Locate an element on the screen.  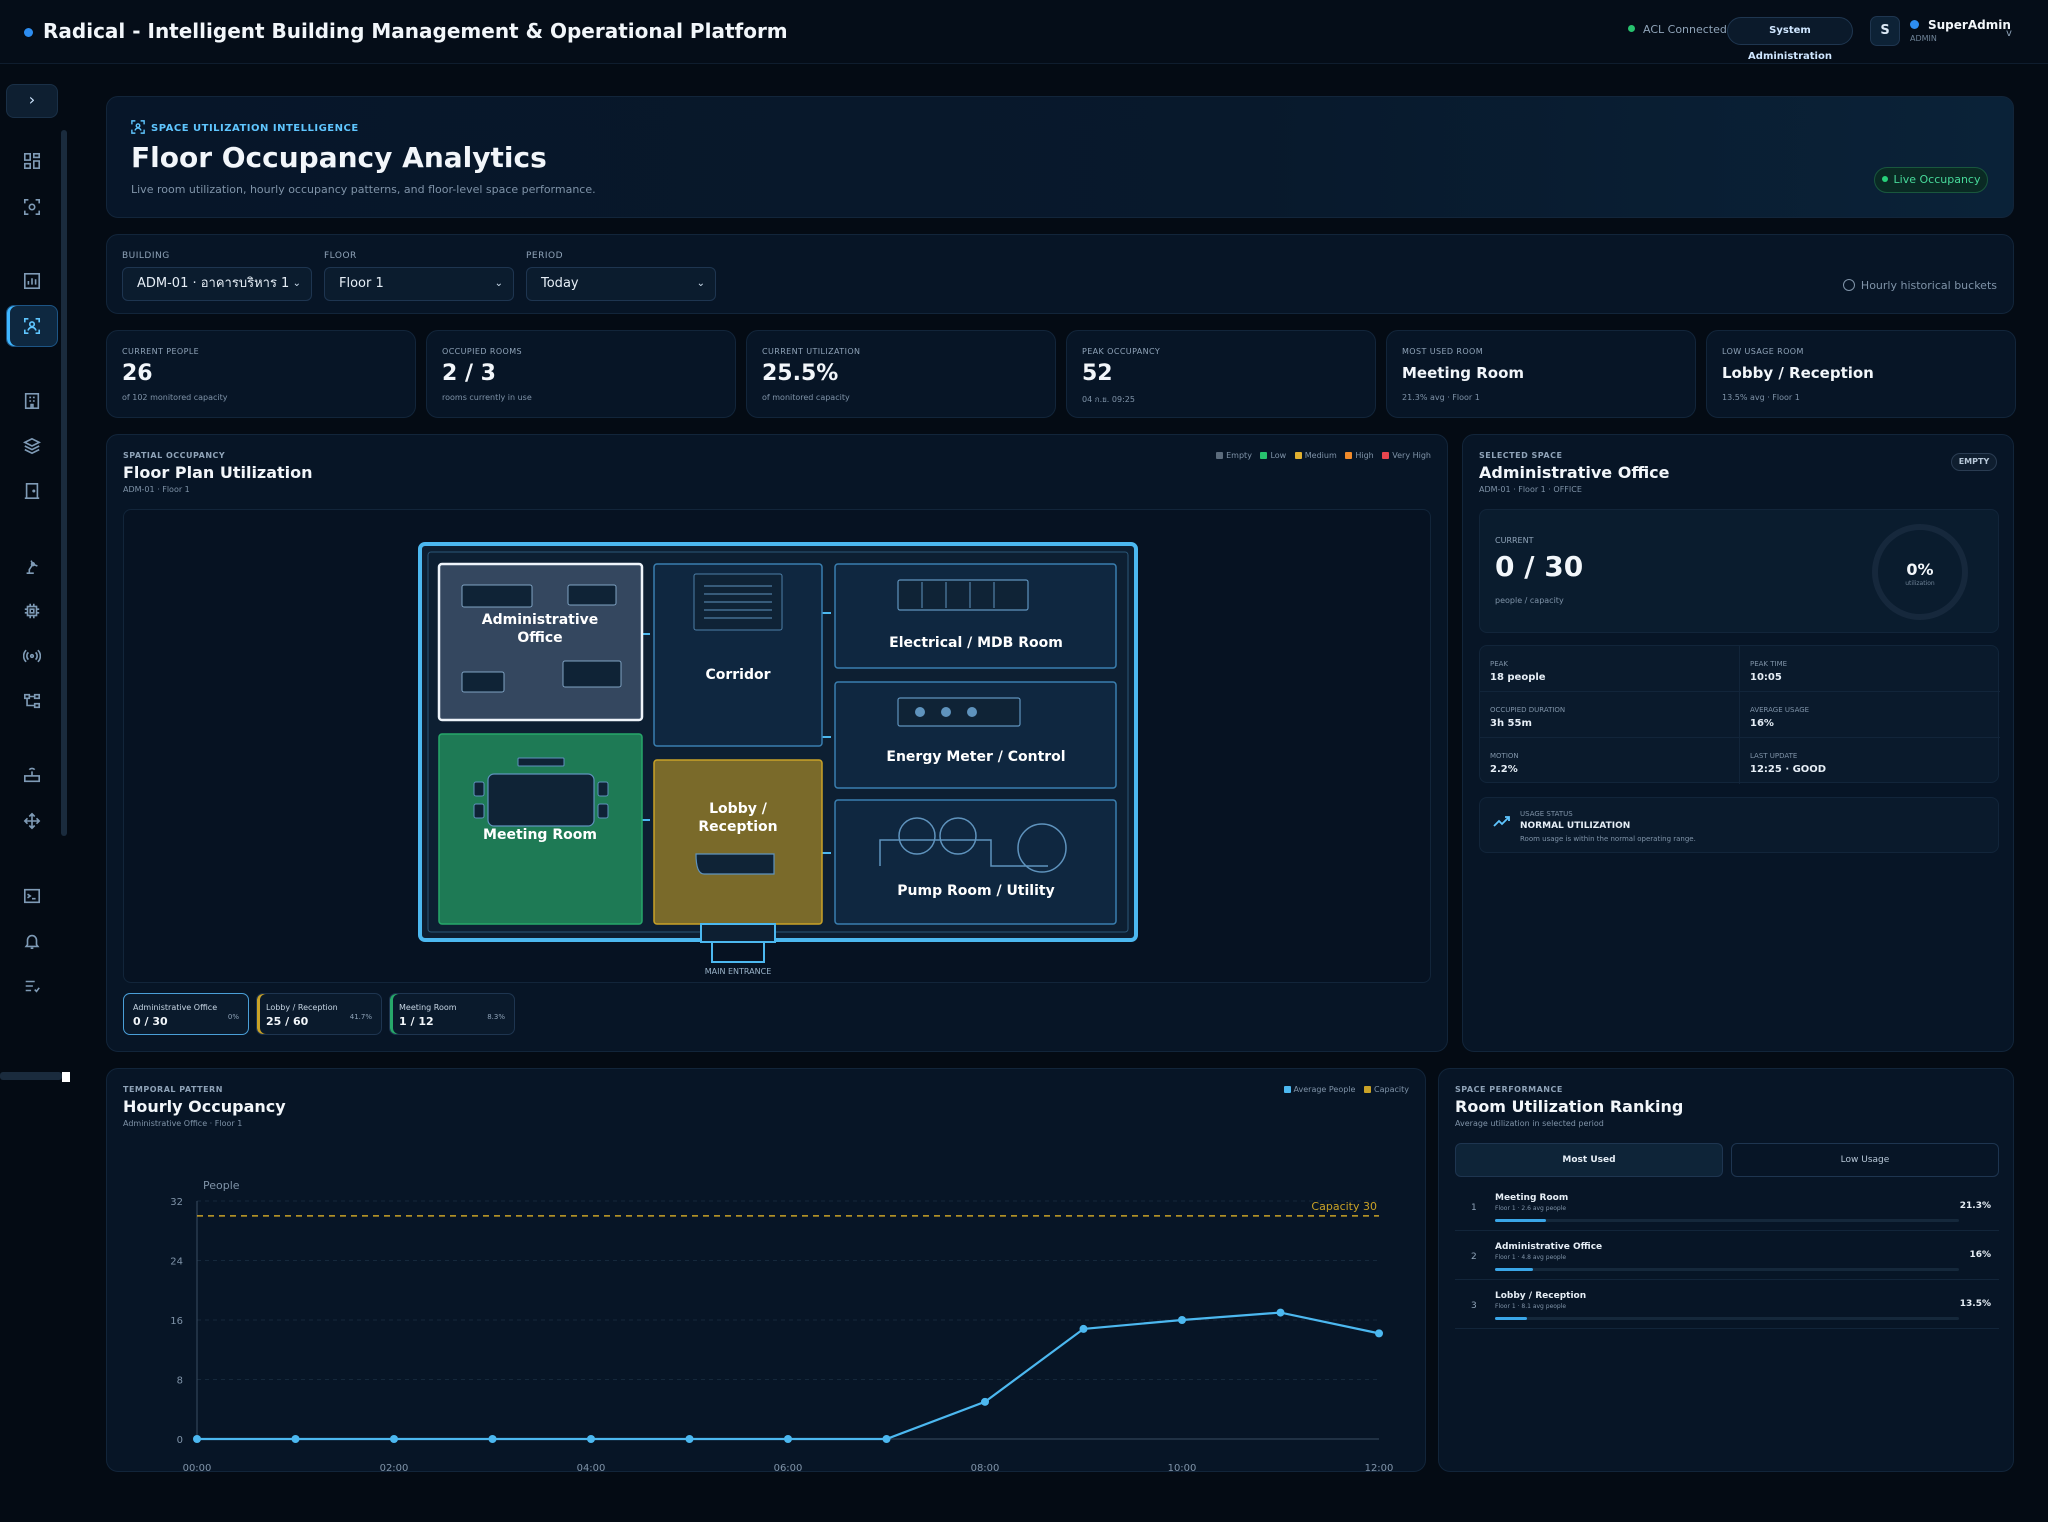
kpi-sub: 13.5% avg · Floor 1 is located at coordinates (1761, 397).